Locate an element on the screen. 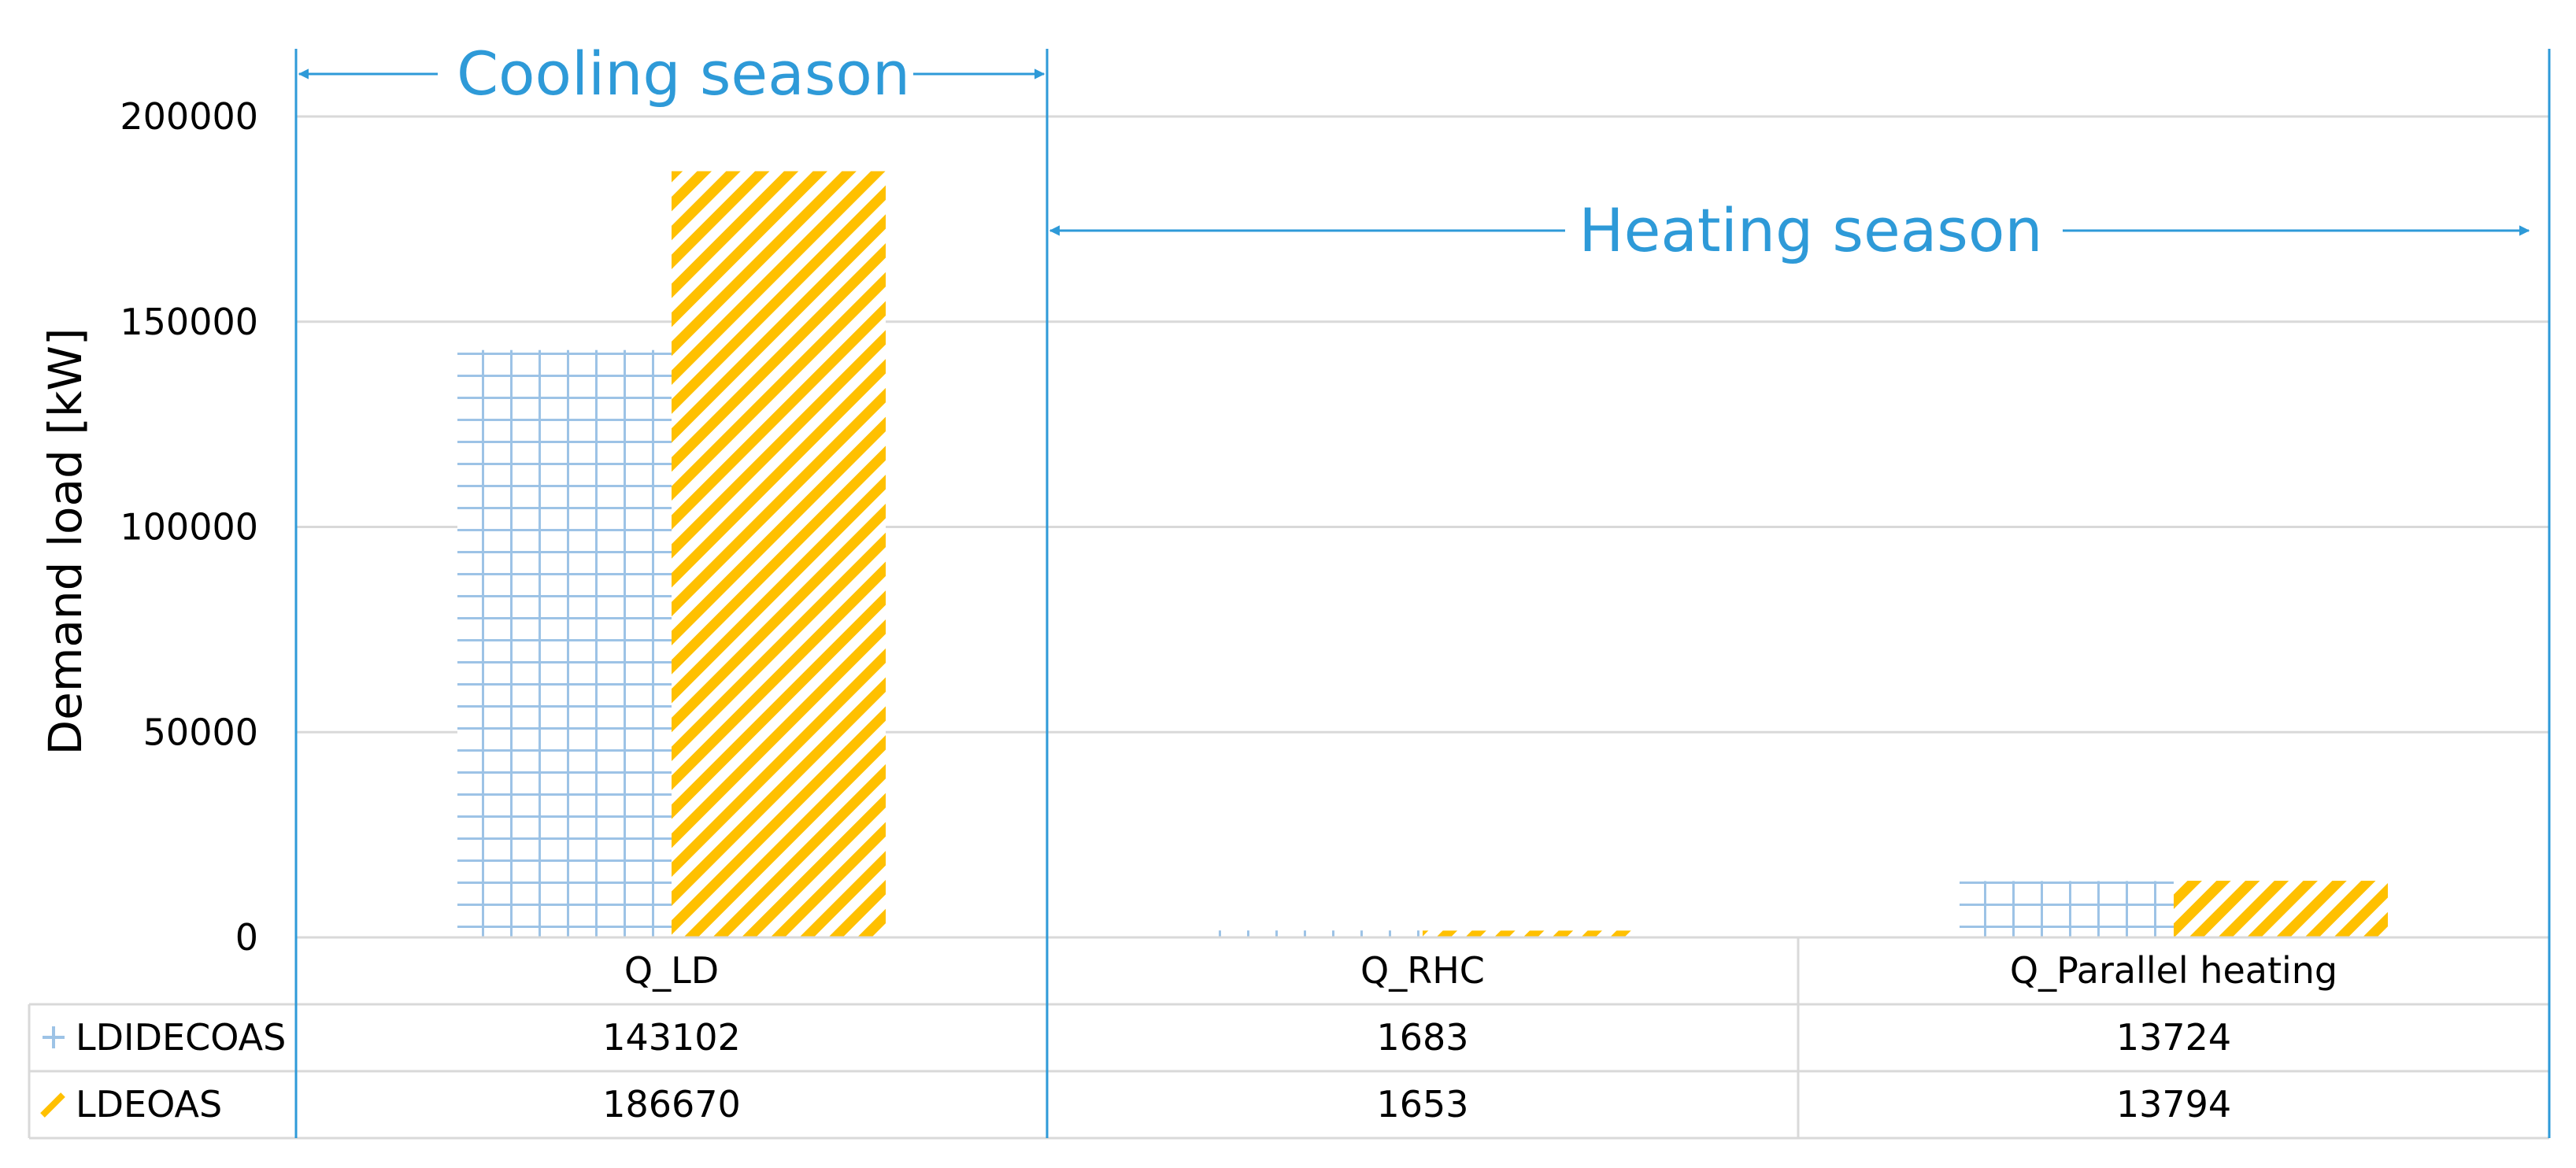 The width and height of the screenshot is (2576, 1168). y-tick-label: 50000 is located at coordinates (200, 732).